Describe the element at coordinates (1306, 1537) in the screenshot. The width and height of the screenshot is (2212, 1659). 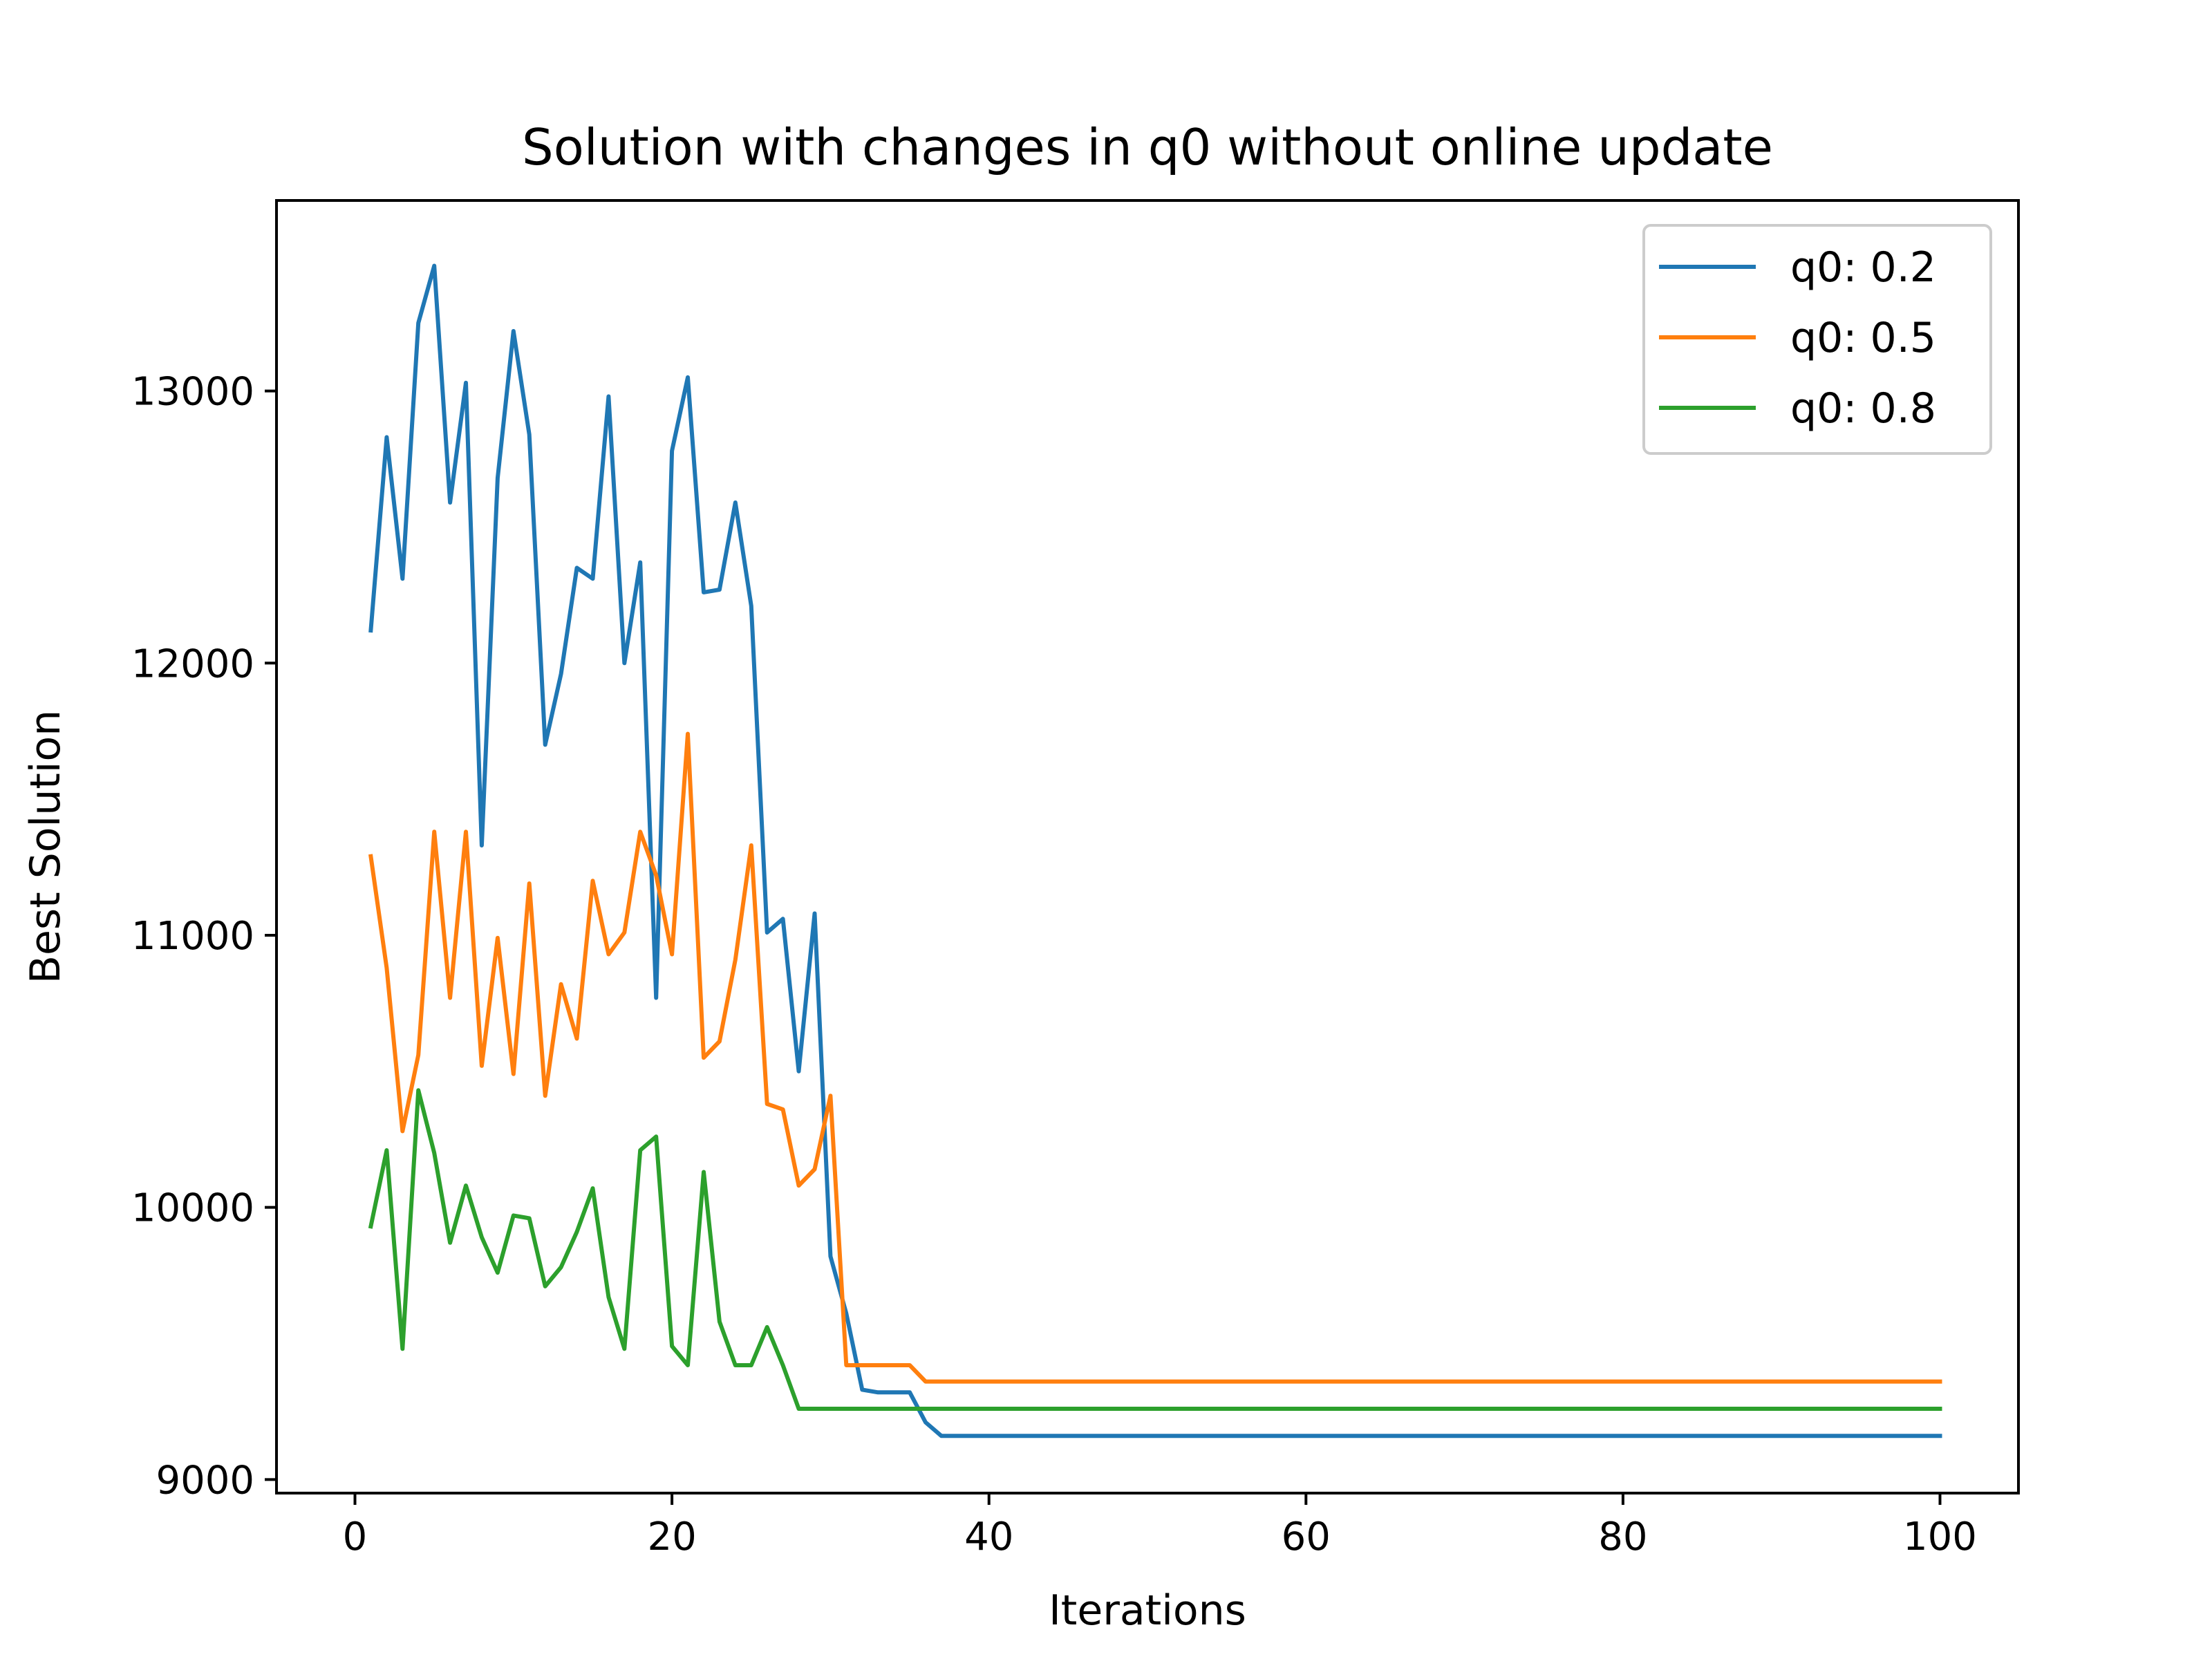
I see `x-tick-label: 60` at that location.